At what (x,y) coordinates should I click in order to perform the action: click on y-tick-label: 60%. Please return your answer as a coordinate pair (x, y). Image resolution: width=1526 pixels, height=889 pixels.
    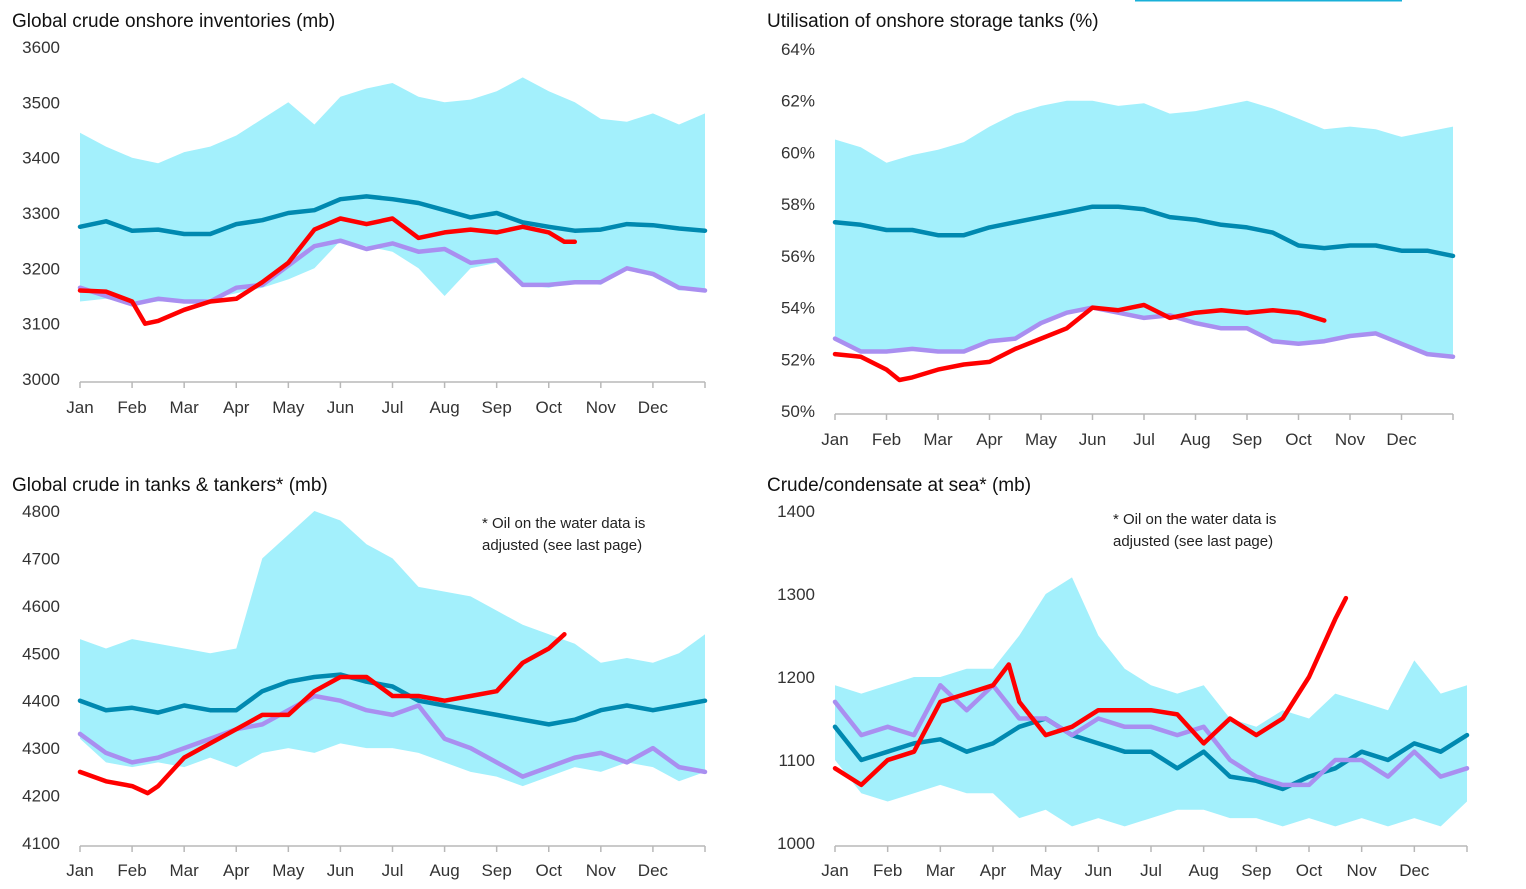
    Looking at the image, I should click on (798, 152).